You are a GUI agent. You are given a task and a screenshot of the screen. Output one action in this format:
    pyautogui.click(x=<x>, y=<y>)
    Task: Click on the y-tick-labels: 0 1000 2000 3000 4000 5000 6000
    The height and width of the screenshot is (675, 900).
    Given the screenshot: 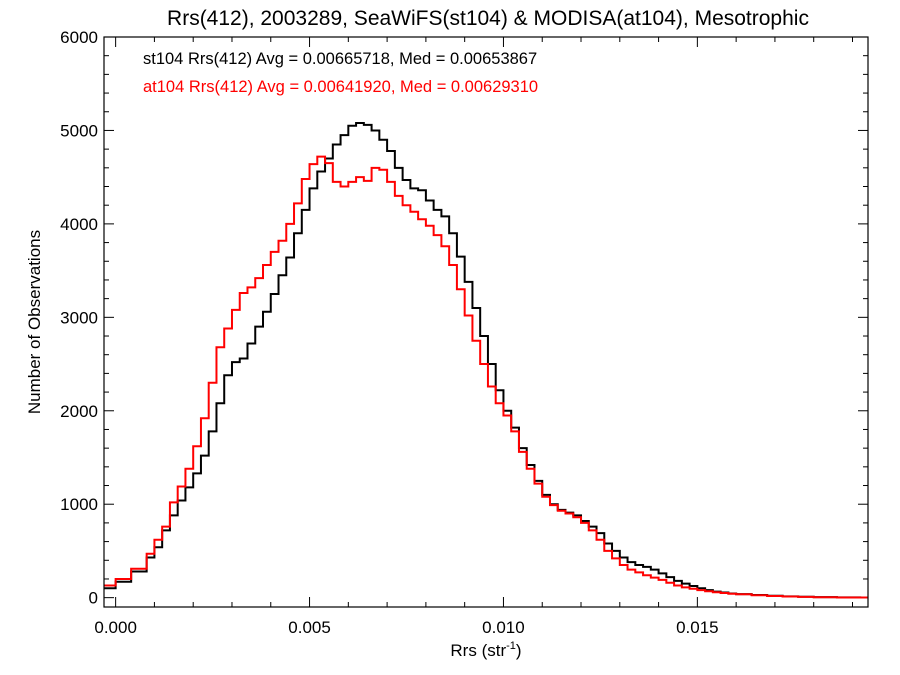 What is the action you would take?
    pyautogui.click(x=79, y=318)
    